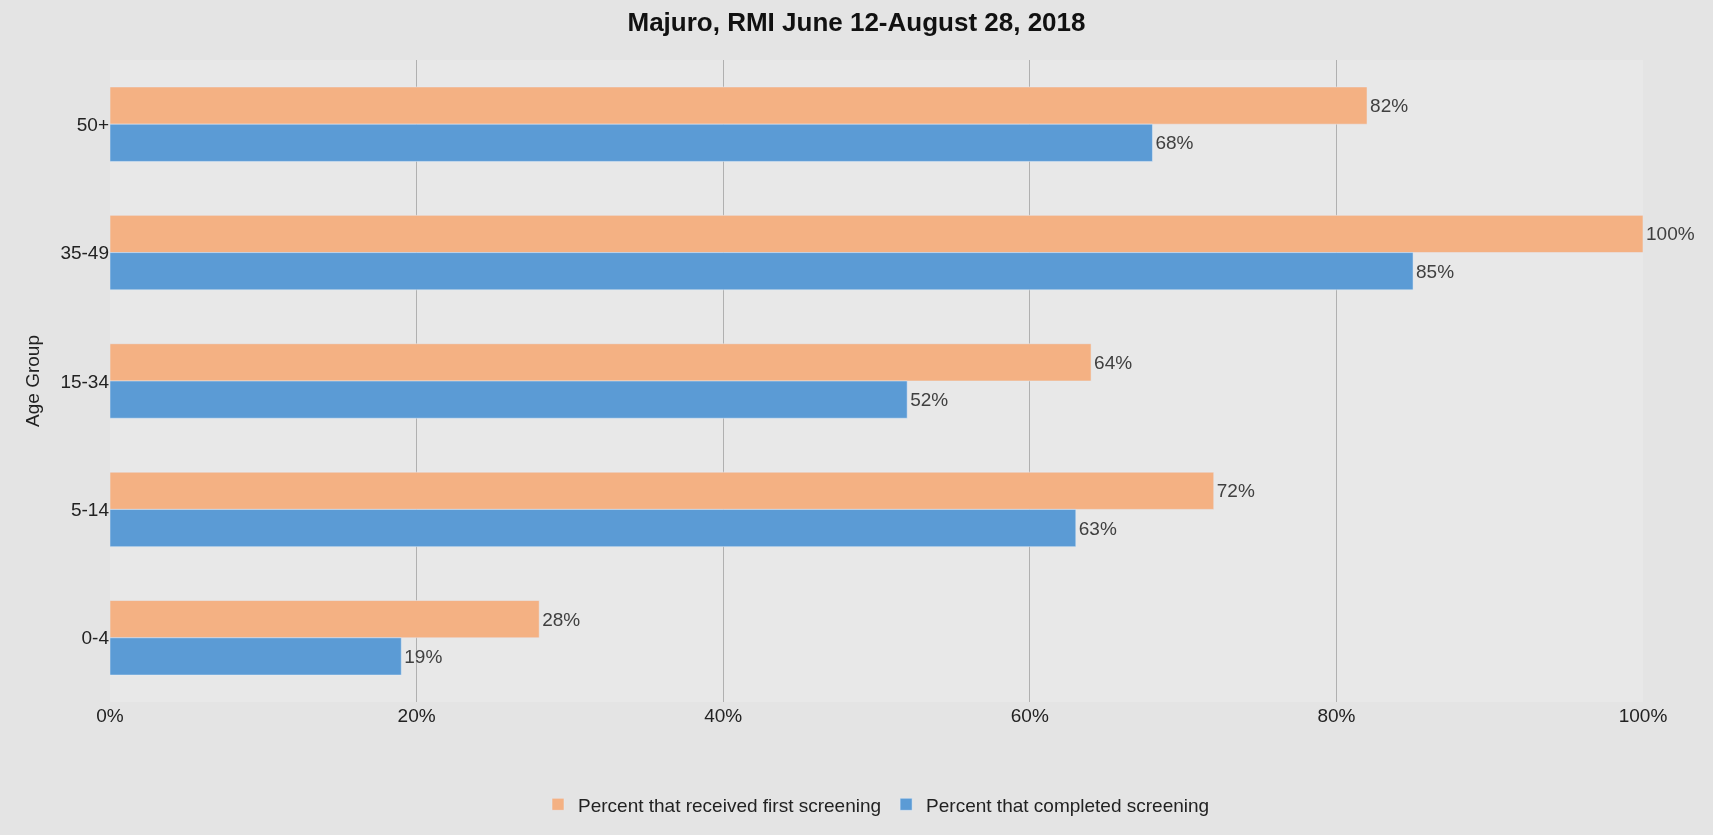 The width and height of the screenshot is (1713, 835). I want to click on data-label: 28%, so click(561, 619).